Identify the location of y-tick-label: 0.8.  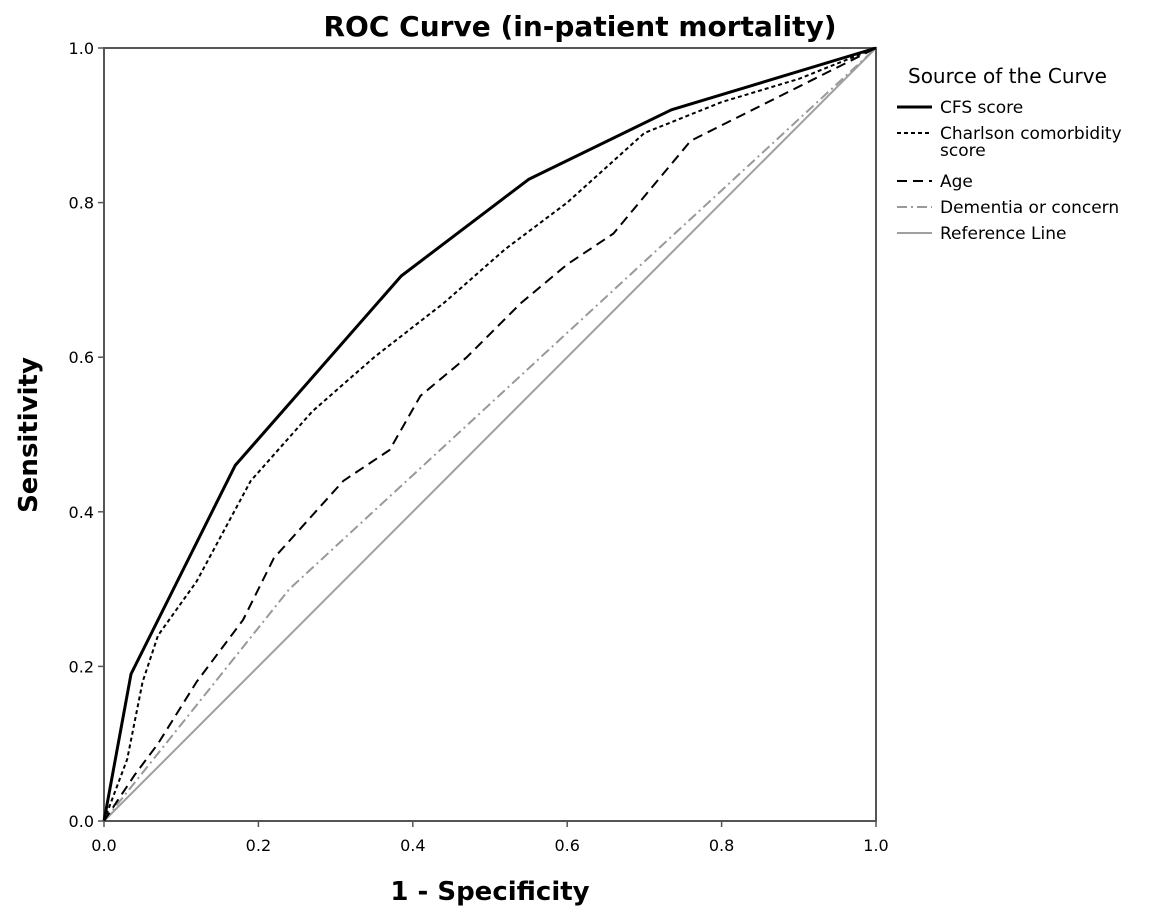
(81, 203).